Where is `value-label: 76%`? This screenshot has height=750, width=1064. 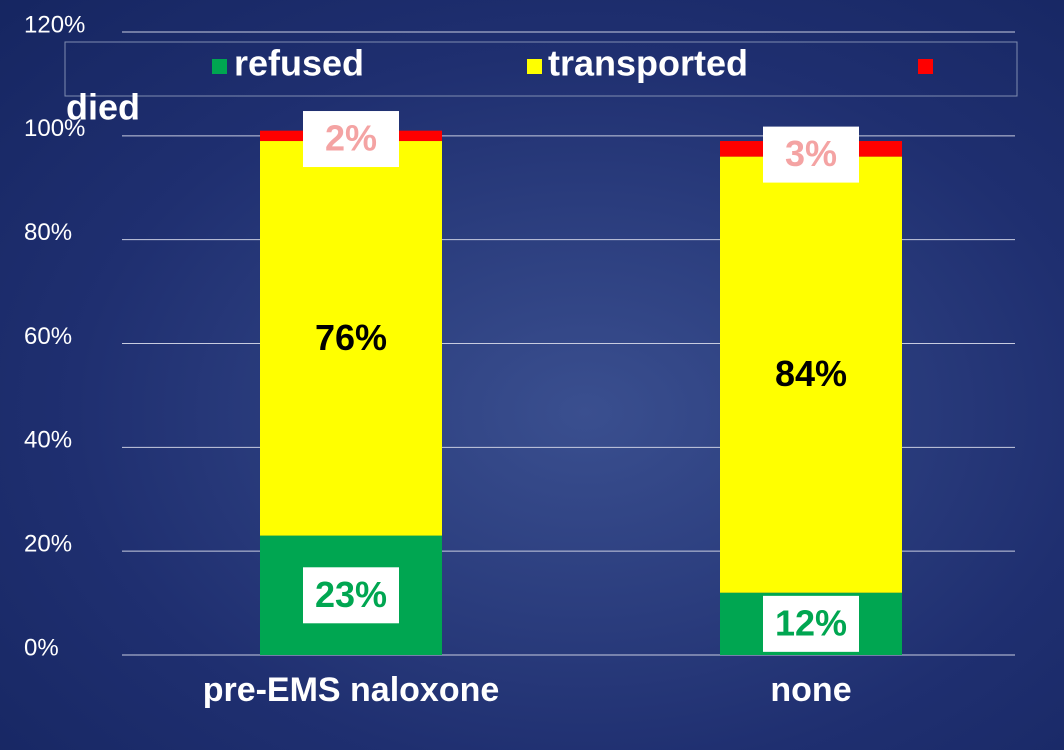 value-label: 76% is located at coordinates (351, 337).